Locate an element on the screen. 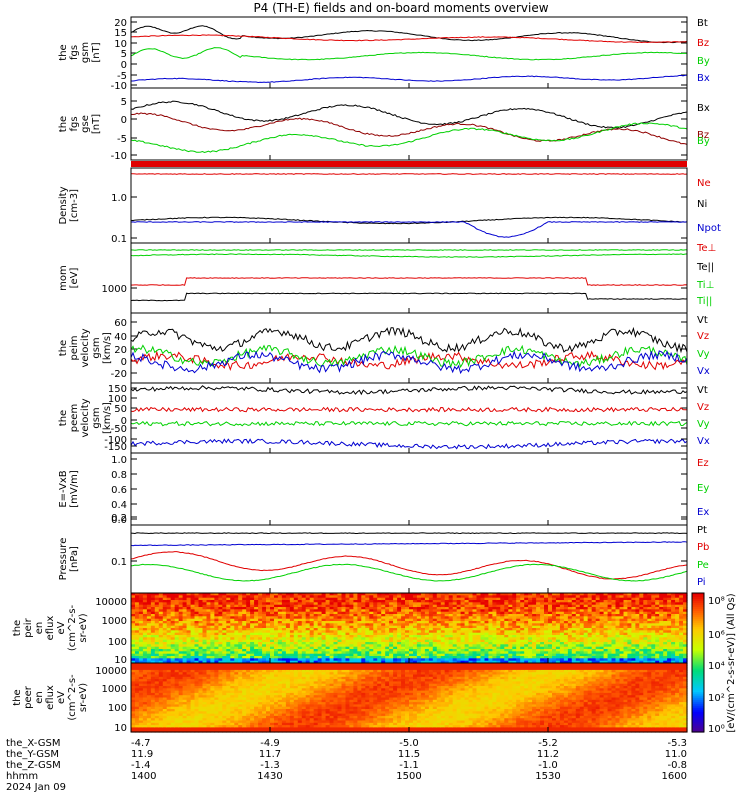 Image resolution: width=750 pixels, height=800 pixels. legend-ion-velocity-3: Vx is located at coordinates (703, 371).